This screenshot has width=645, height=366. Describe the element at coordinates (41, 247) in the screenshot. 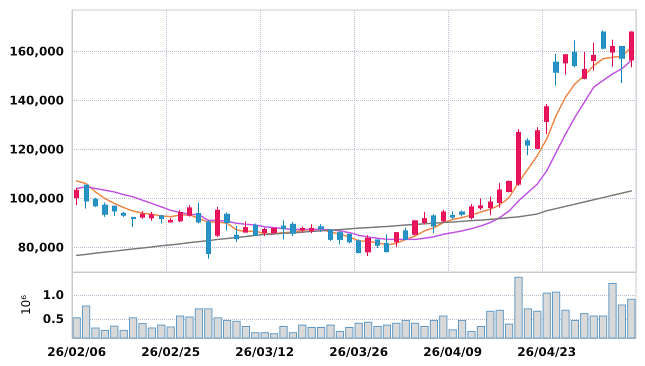

I see `y-tick-label: 80,000` at that location.